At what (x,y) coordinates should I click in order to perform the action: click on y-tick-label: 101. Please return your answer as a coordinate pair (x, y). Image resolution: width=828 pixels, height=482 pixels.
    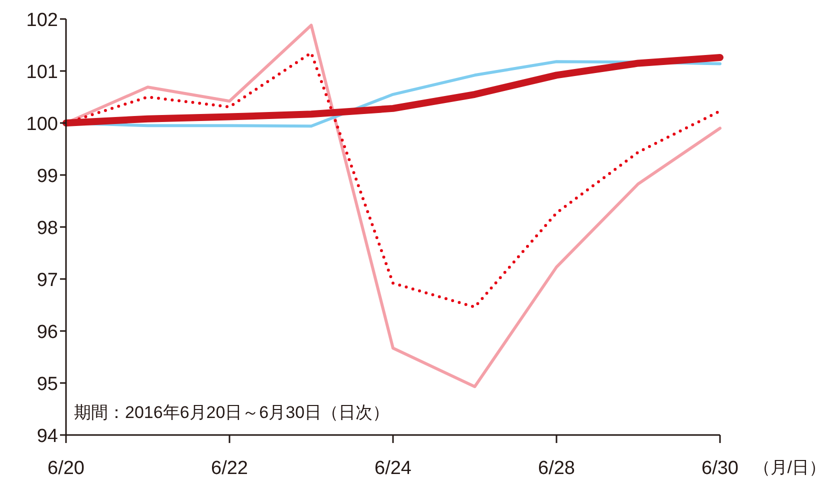
    Looking at the image, I should click on (42, 72).